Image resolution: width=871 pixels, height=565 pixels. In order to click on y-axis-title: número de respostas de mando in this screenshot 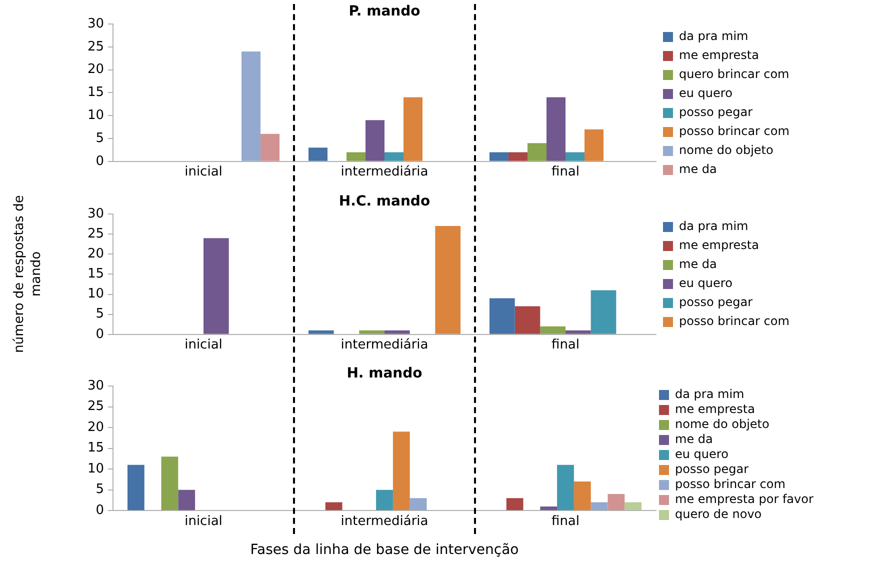, I will do `click(28, 274)`.